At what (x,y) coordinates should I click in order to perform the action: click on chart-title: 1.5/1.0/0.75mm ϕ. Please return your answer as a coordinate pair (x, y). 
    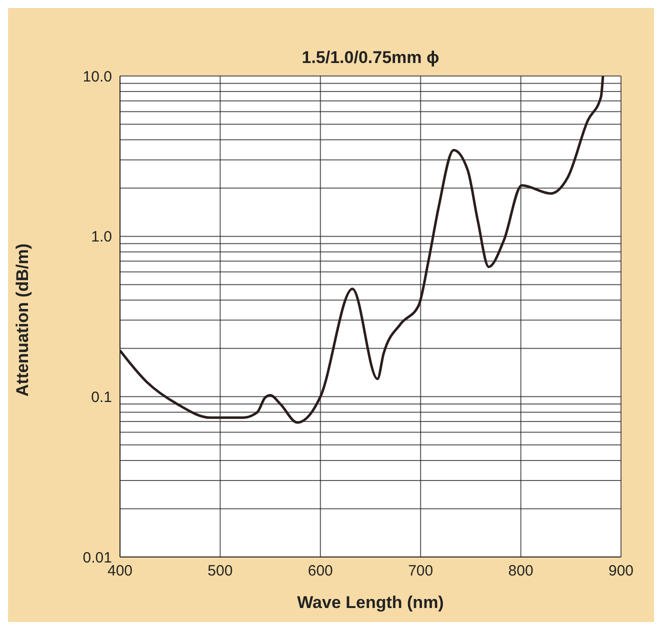
    Looking at the image, I should click on (370, 58).